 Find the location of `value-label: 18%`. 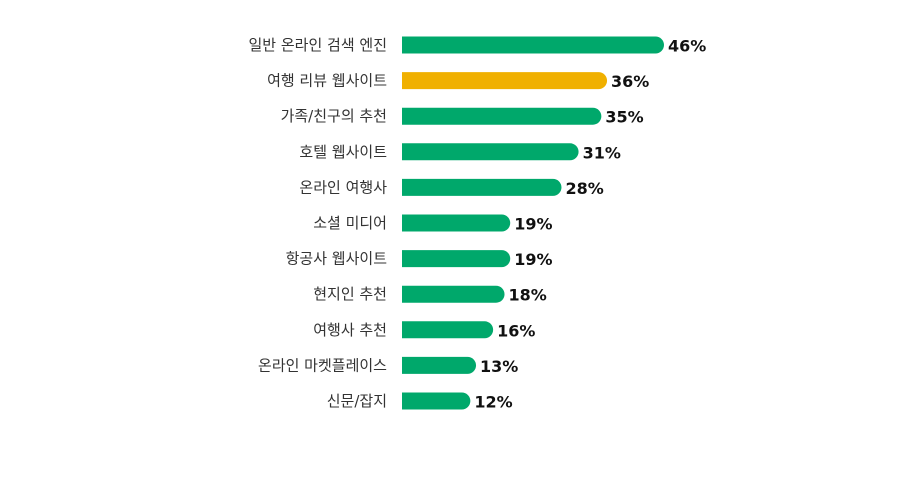

value-label: 18% is located at coordinates (528, 295).